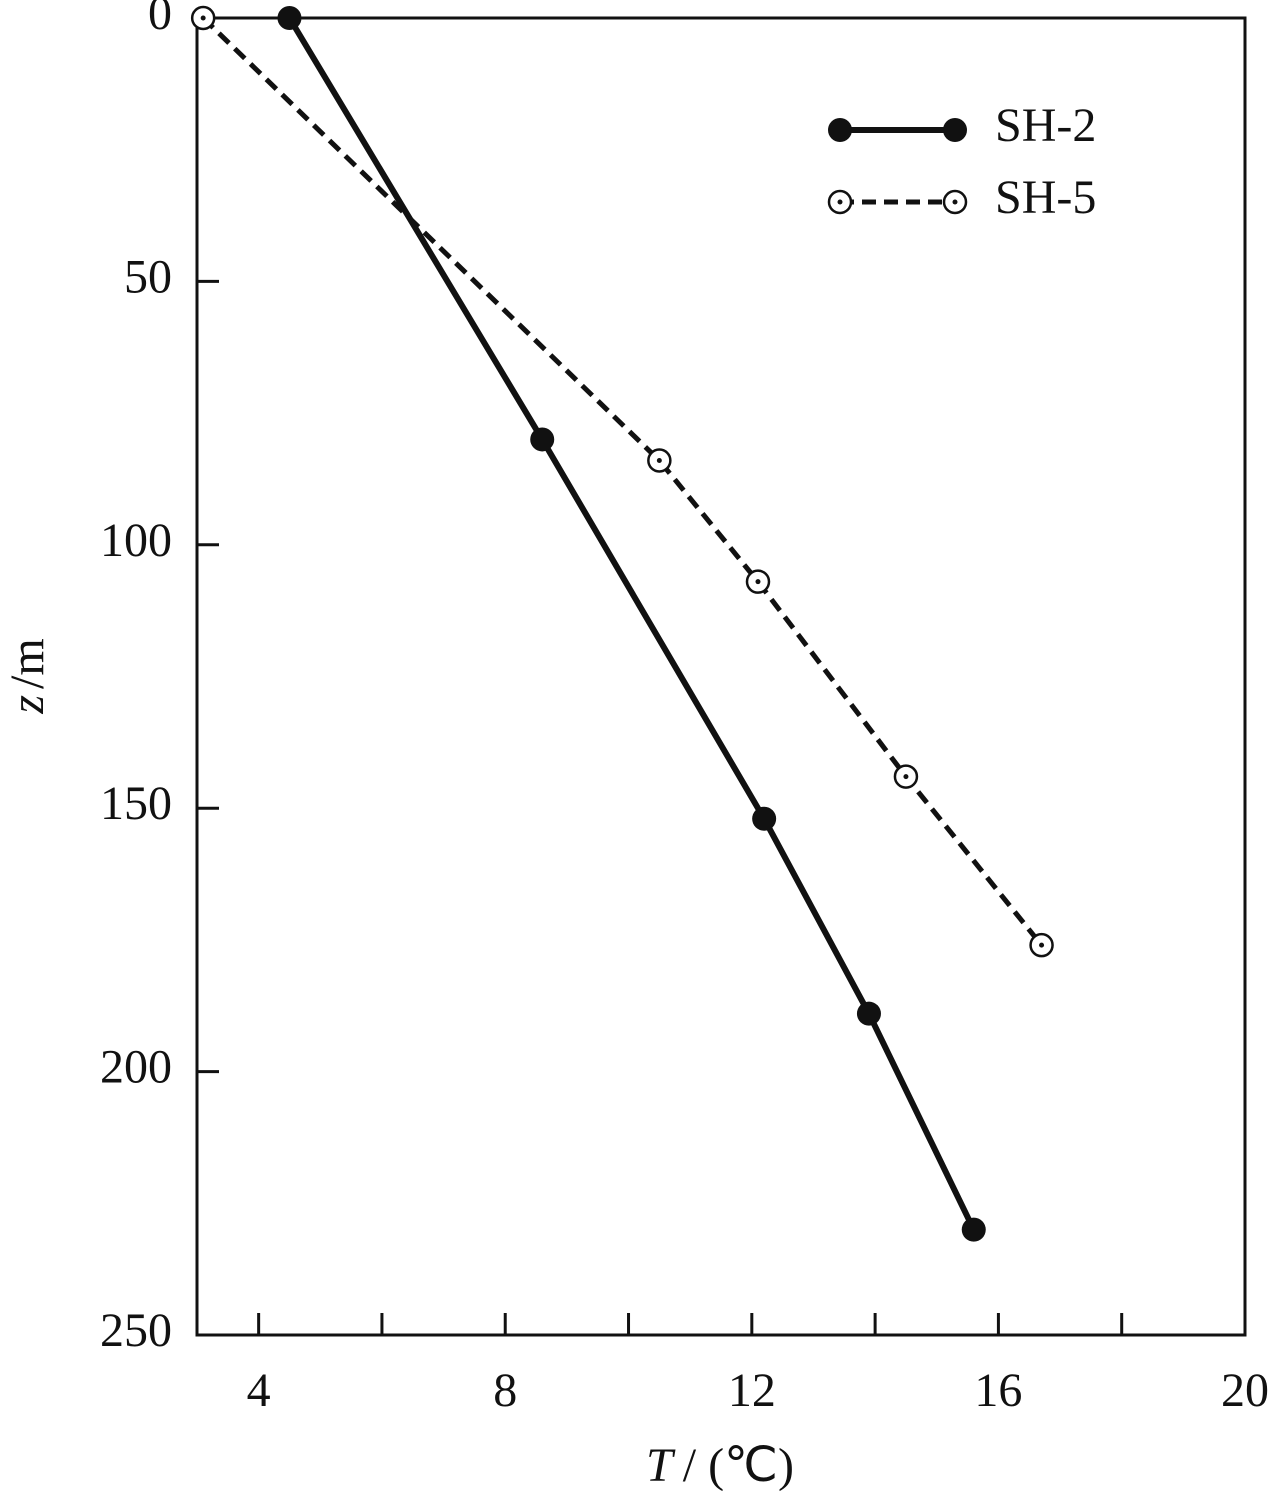 This screenshot has width=1282, height=1504. I want to click on y-tick-label: 250, so click(136, 1330).